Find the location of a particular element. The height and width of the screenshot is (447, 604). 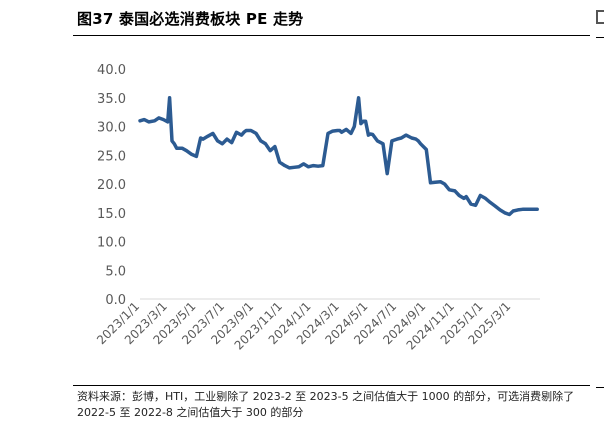

y-tick-label: 0.0 is located at coordinates (115, 300).